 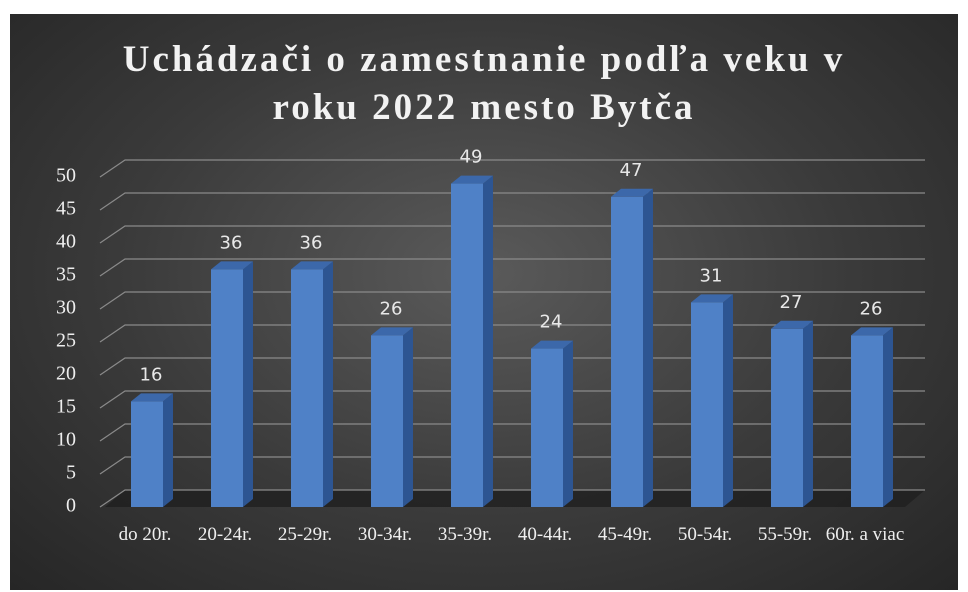 I want to click on y-tick-label: 45, so click(x=66, y=209).